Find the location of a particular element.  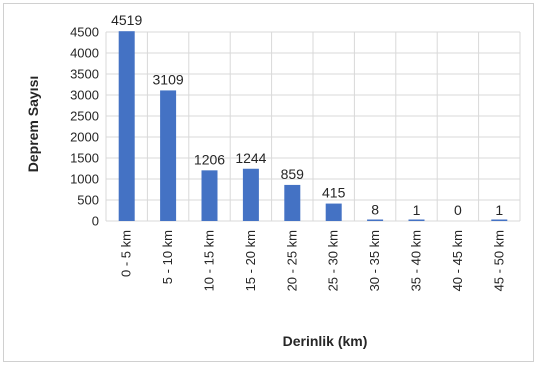

data-label: 1244 is located at coordinates (250, 158).